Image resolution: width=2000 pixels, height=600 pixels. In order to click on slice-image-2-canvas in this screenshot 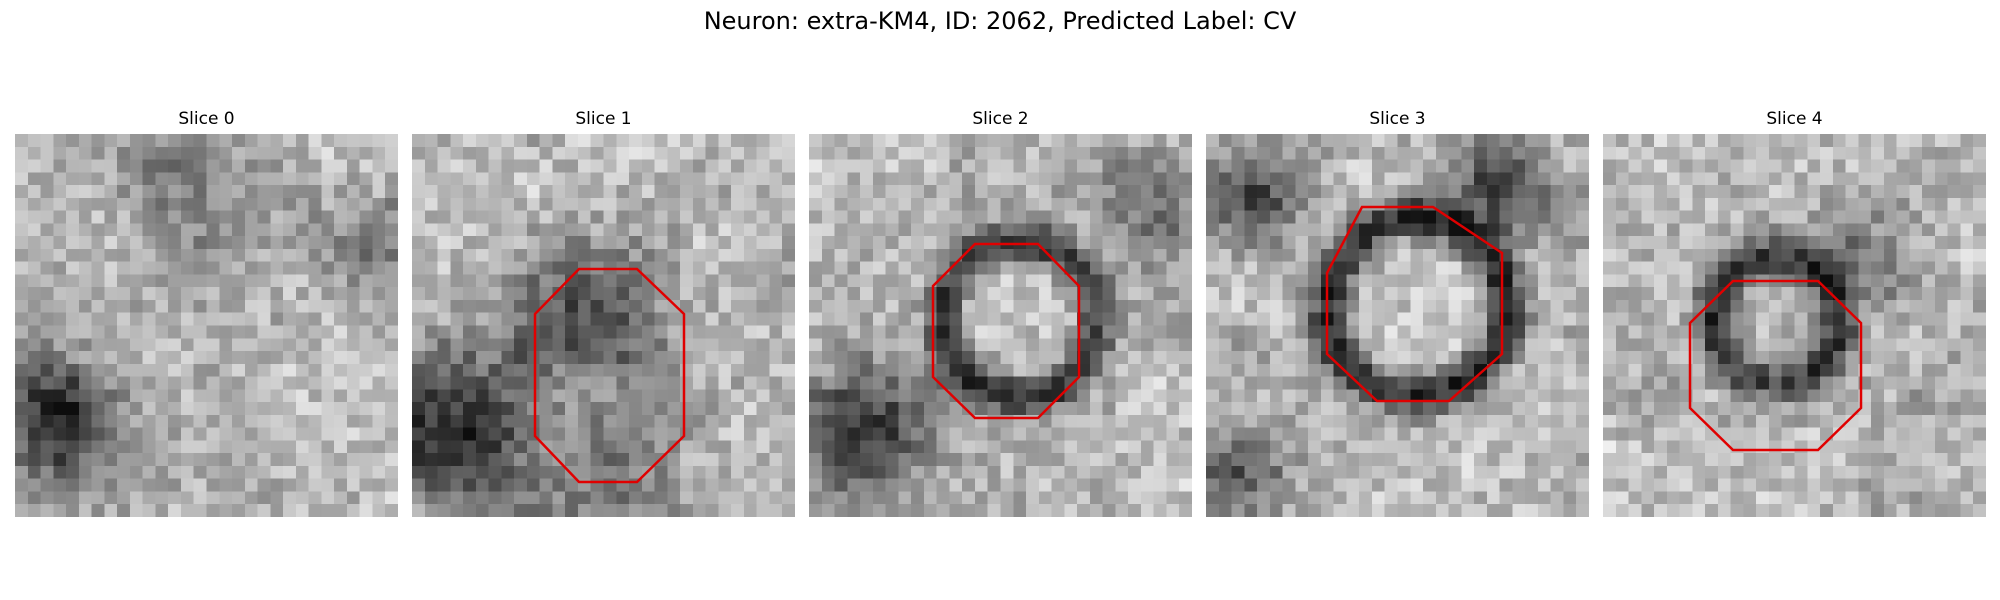, I will do `click(1000, 325)`.